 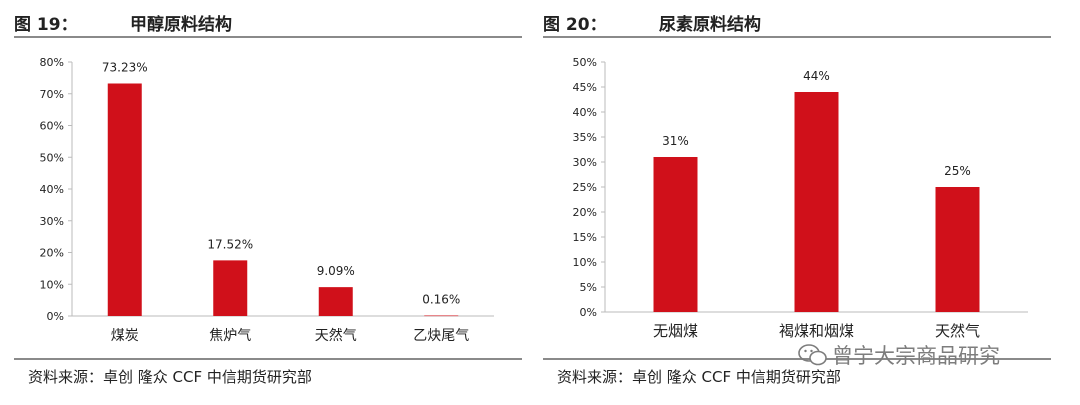 What do you see at coordinates (585, 87) in the screenshot?
I see `y-tick-label: 45%` at bounding box center [585, 87].